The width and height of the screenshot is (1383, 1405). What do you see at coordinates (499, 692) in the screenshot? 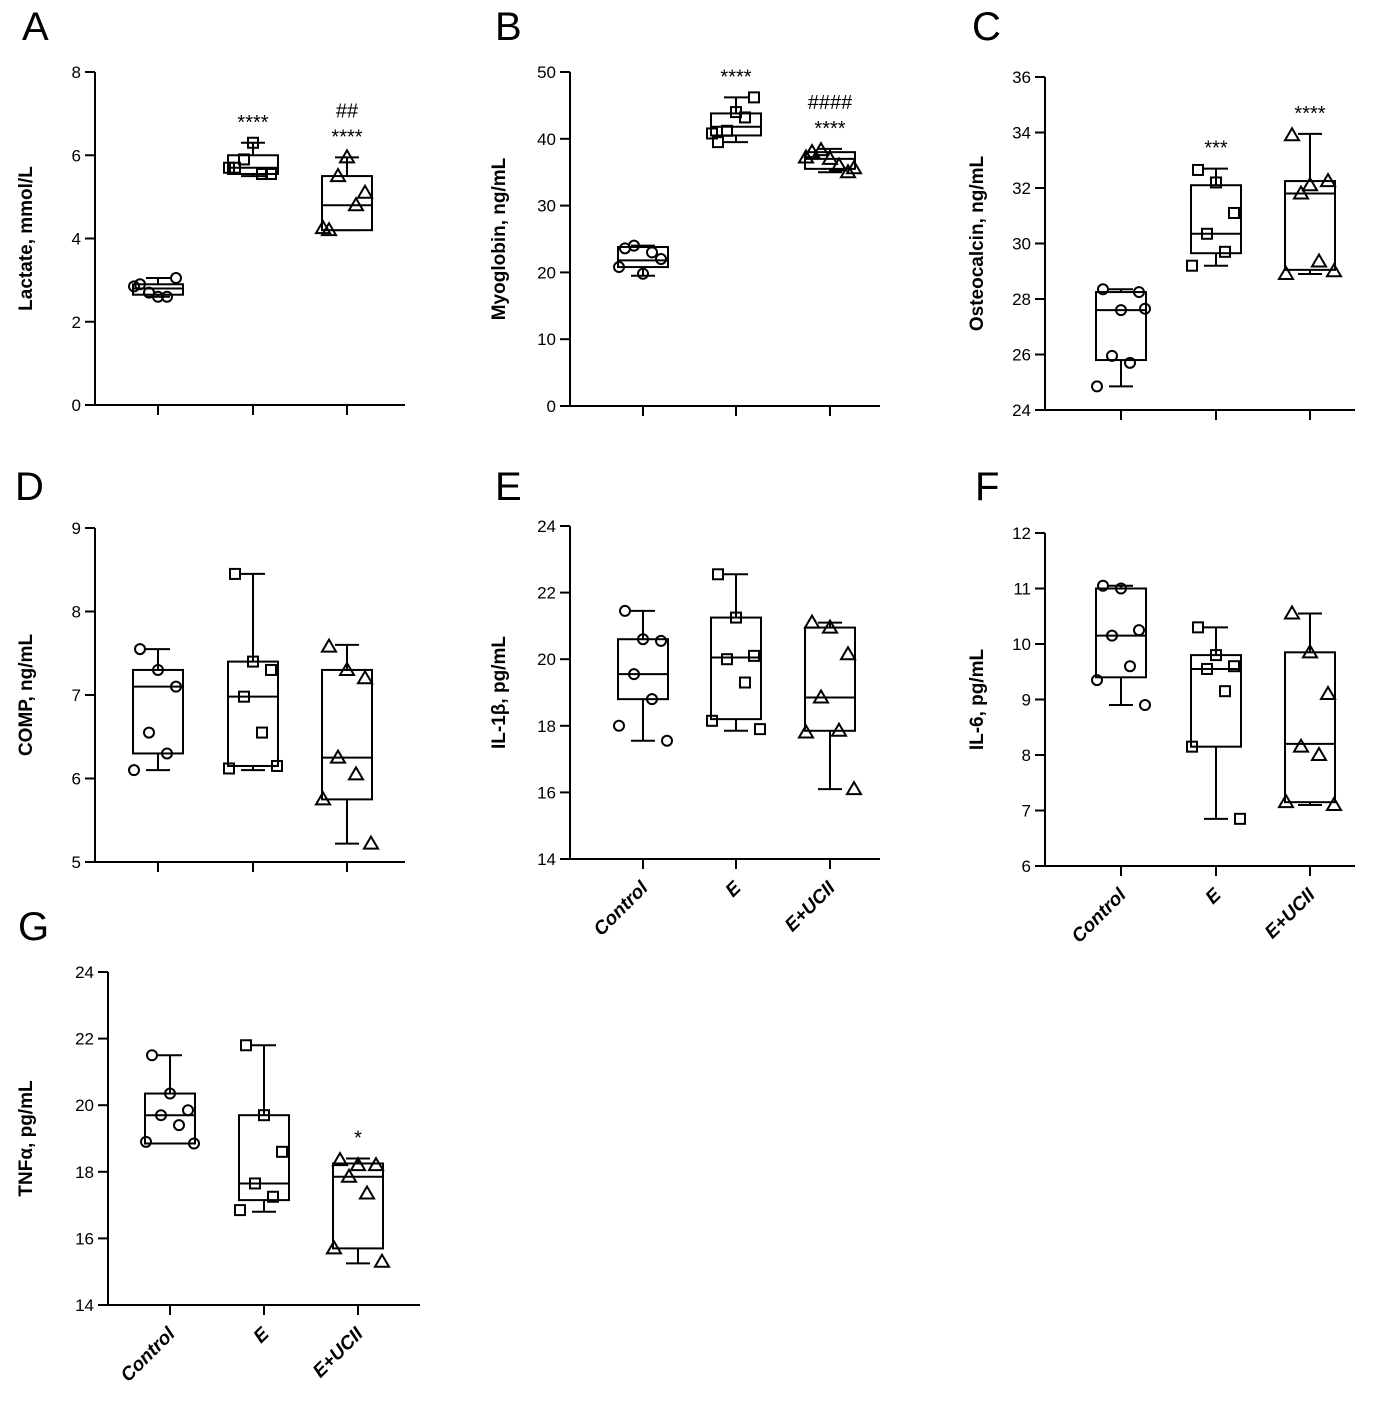
I see `y-axis-label: IL-1β, pg/mL` at bounding box center [499, 692].